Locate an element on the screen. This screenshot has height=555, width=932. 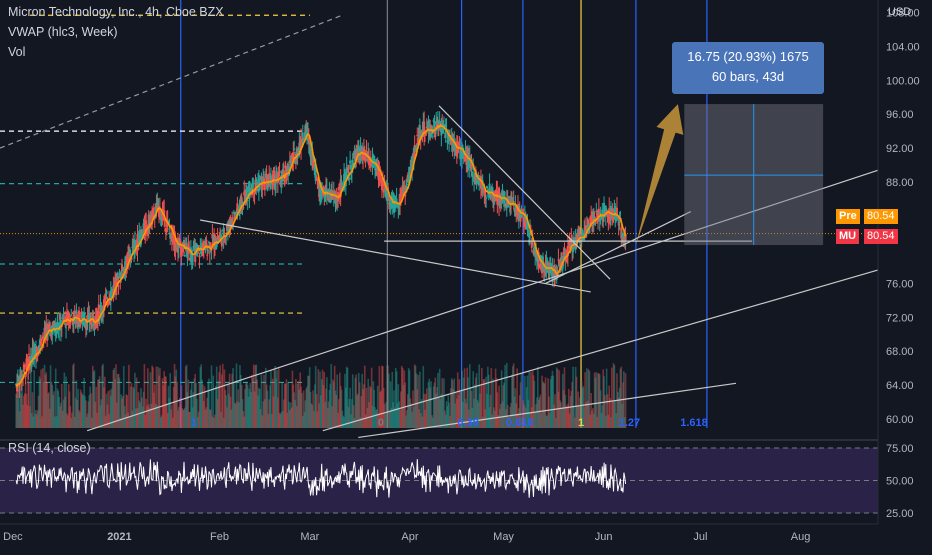
time-axis: Dec 2021 Feb Mar Apr May Jun Jul Aug is located at coordinates (406, 537).